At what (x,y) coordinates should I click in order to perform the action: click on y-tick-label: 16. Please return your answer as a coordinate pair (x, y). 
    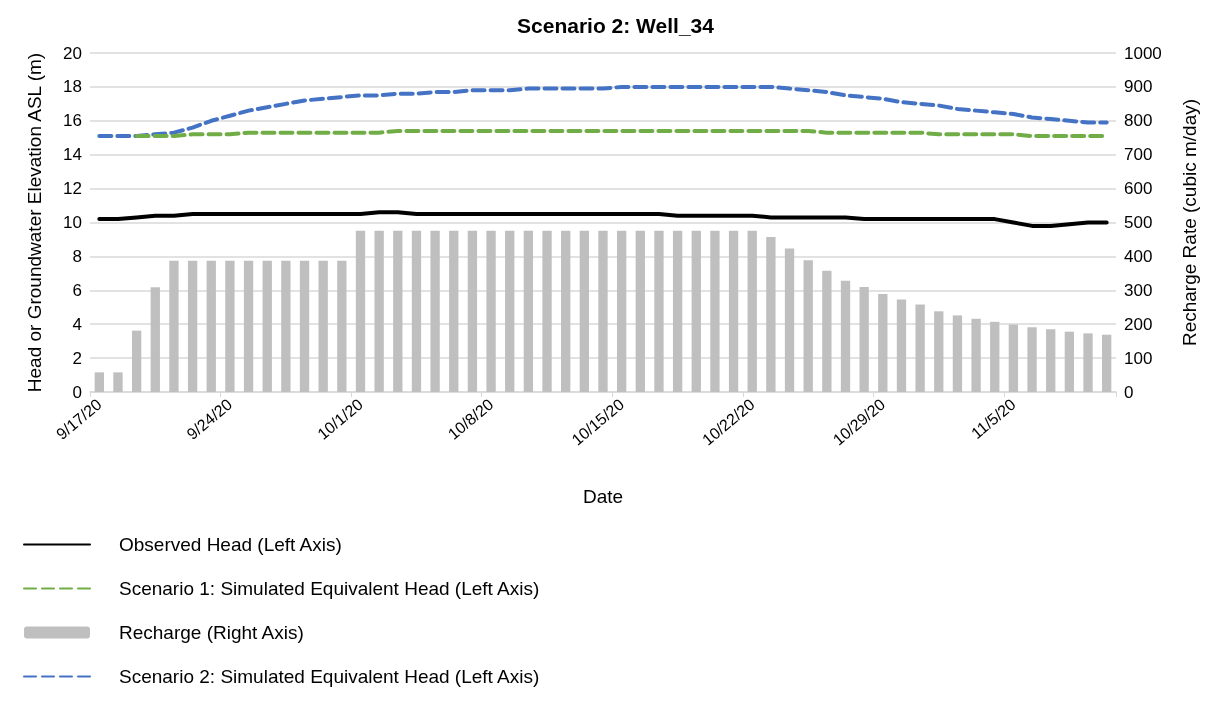
    Looking at the image, I should click on (72, 121).